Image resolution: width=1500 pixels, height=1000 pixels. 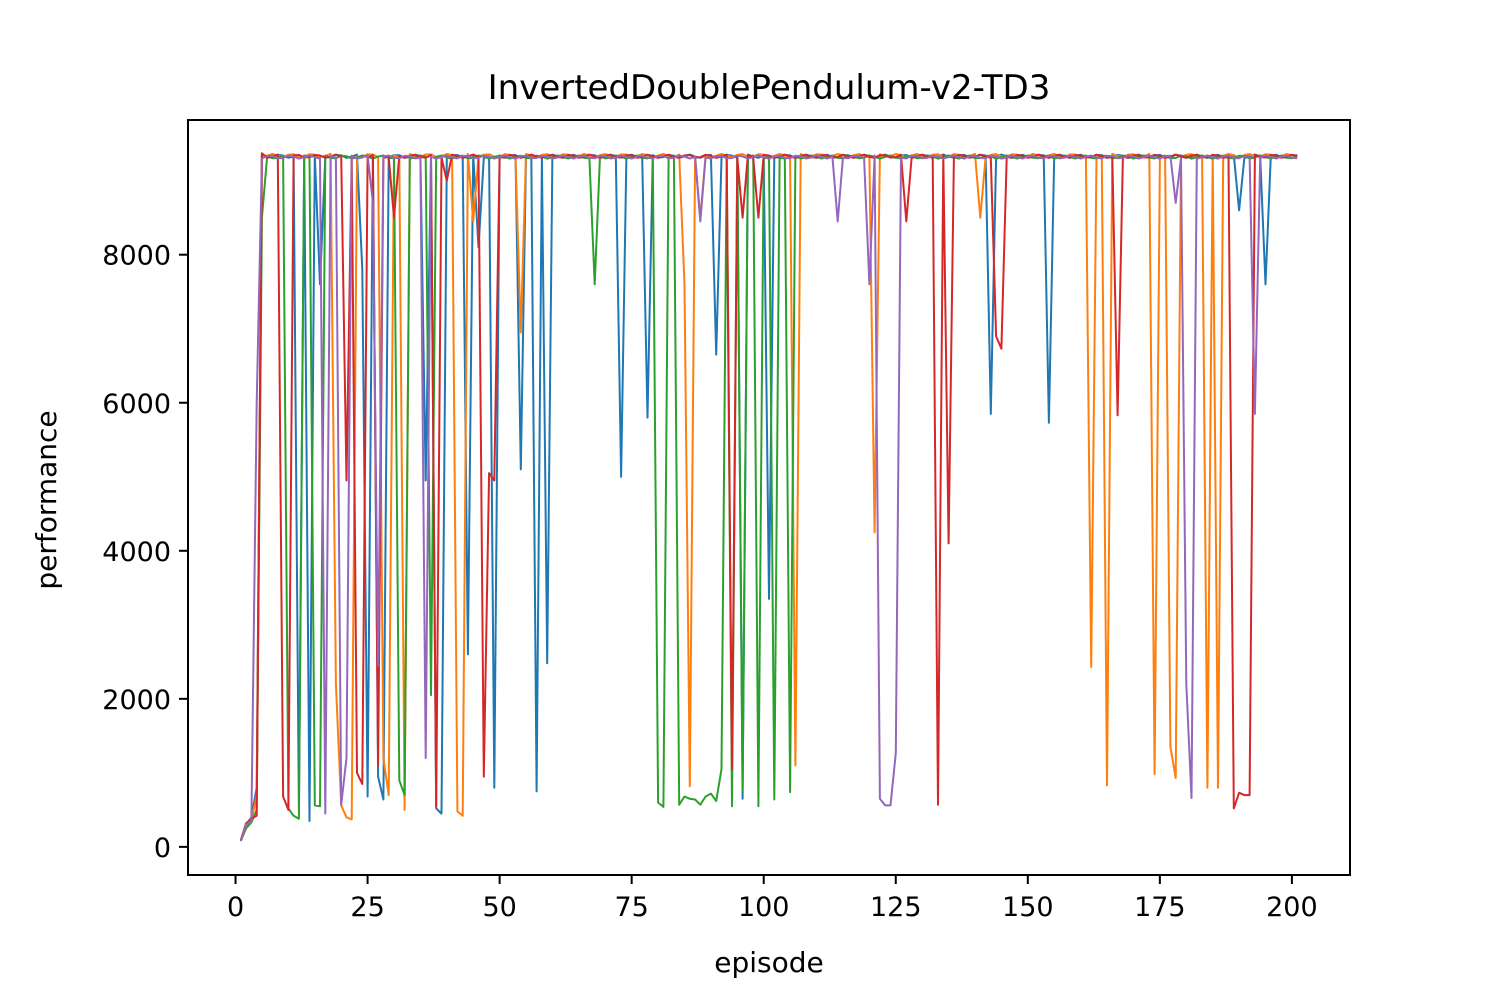 What do you see at coordinates (769, 88) in the screenshot?
I see `chart-title: InvertedDoublePendulum-v2-TD3` at bounding box center [769, 88].